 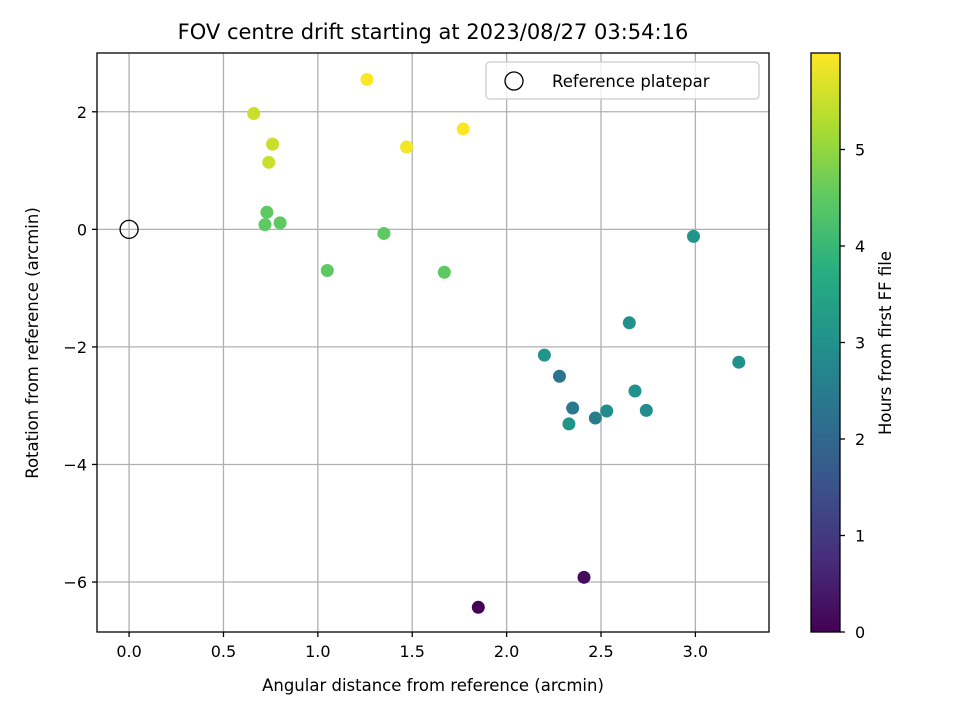 What do you see at coordinates (506, 651) in the screenshot?
I see `x-tick-label: 2.0` at bounding box center [506, 651].